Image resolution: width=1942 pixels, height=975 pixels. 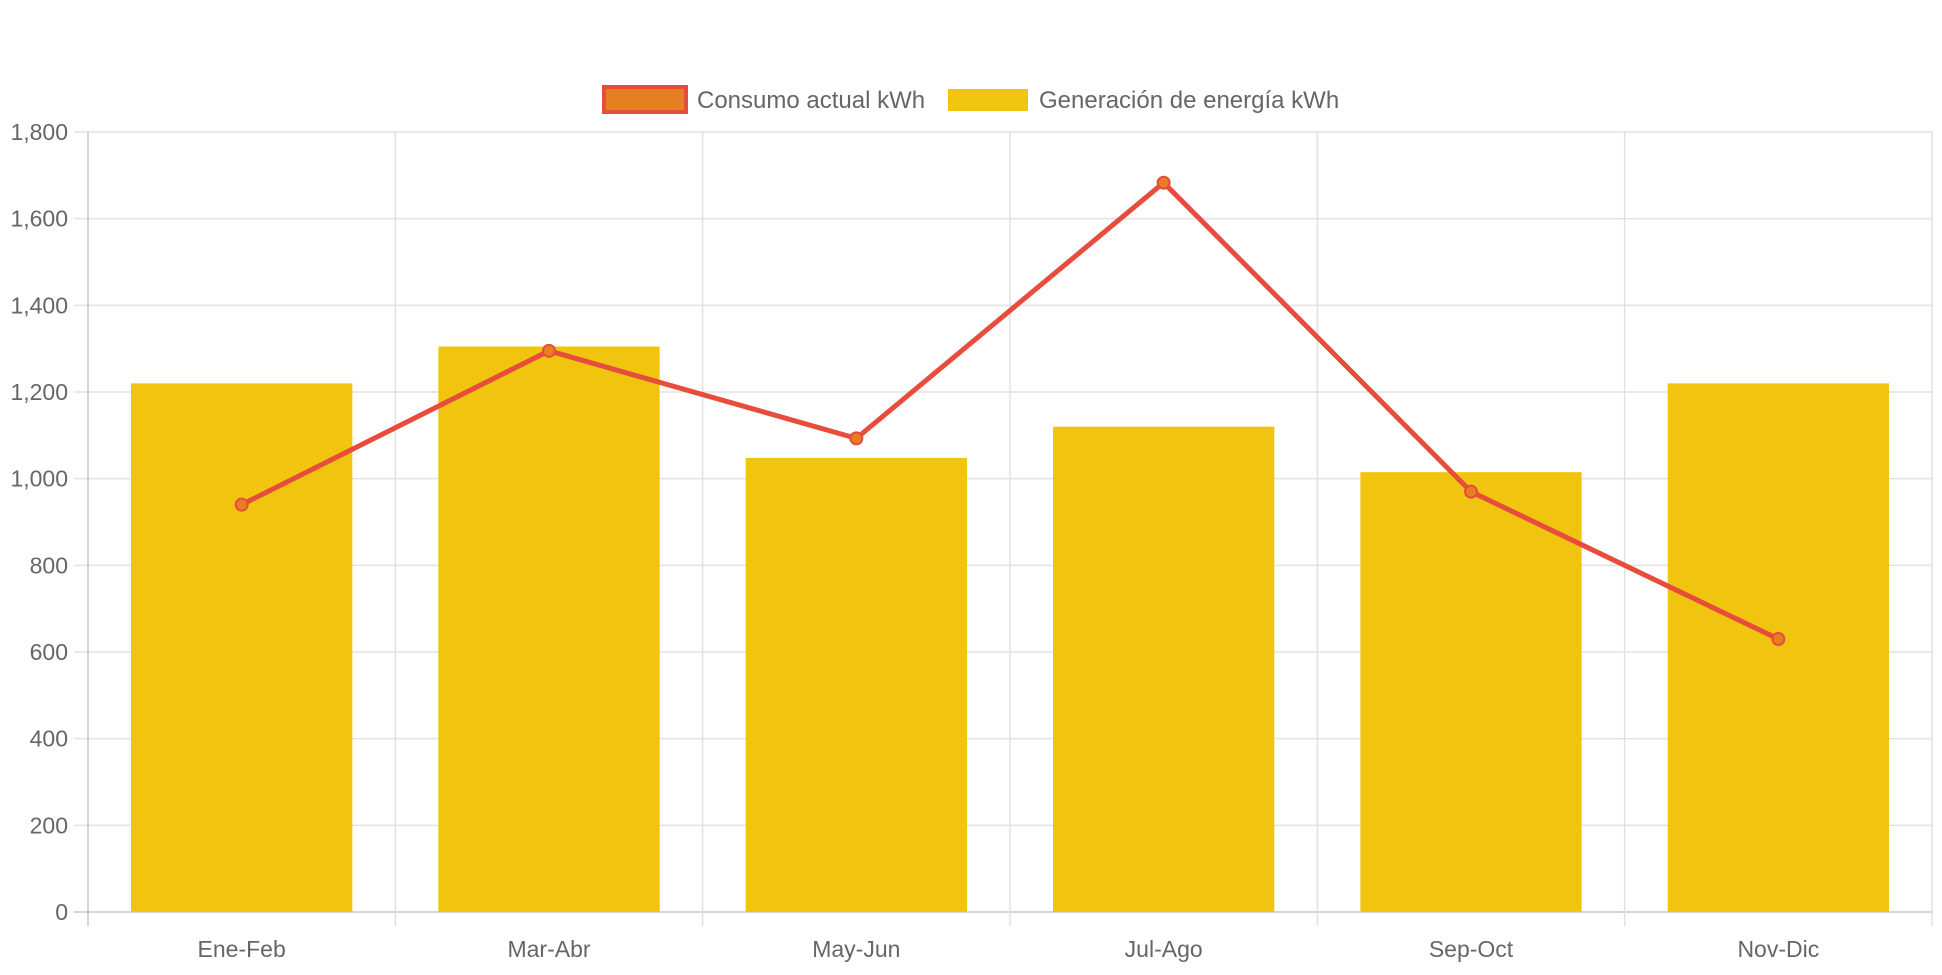 What do you see at coordinates (61, 912) in the screenshot?
I see `y-tick-label: 0` at bounding box center [61, 912].